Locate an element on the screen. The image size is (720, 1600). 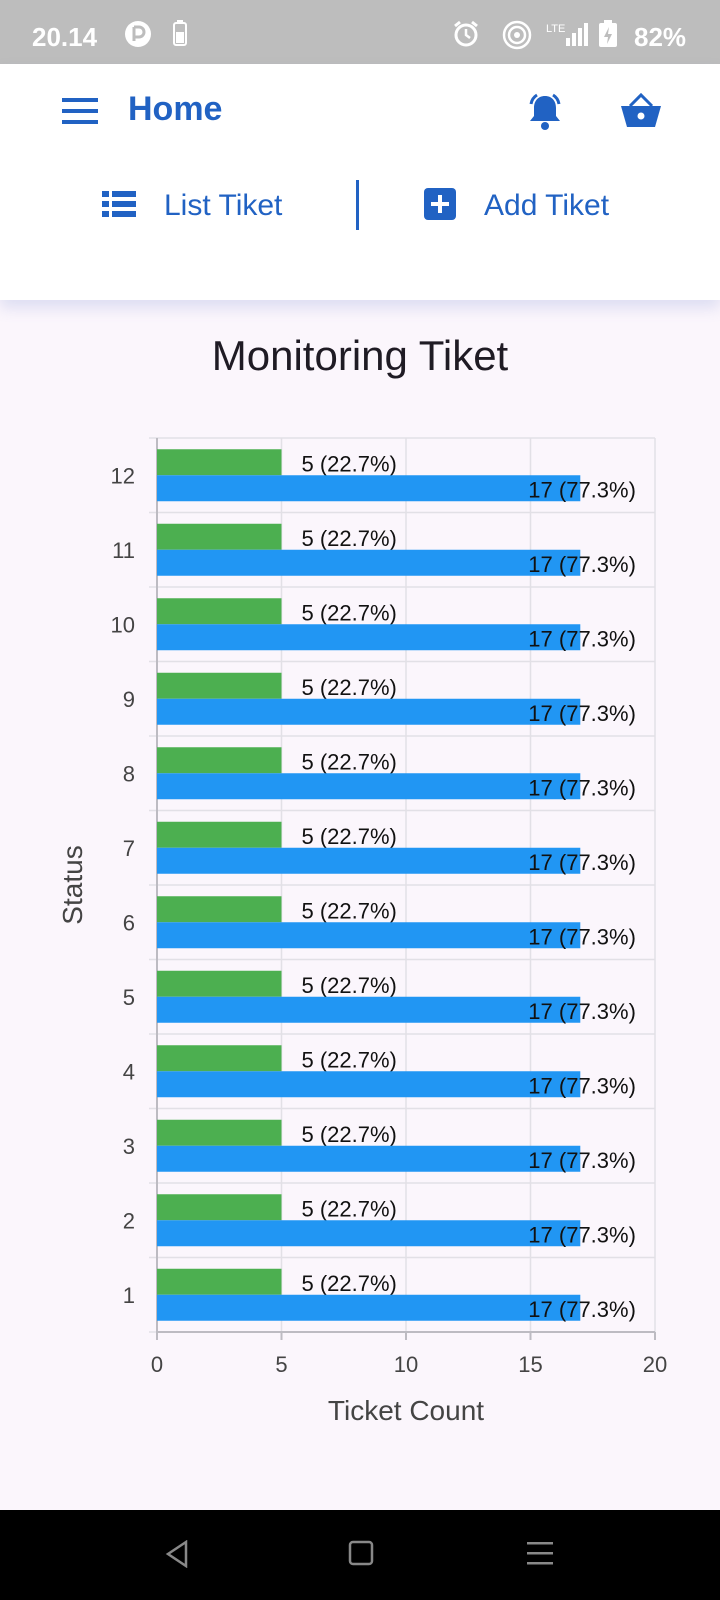
list-icon is located at coordinates (119, 206).